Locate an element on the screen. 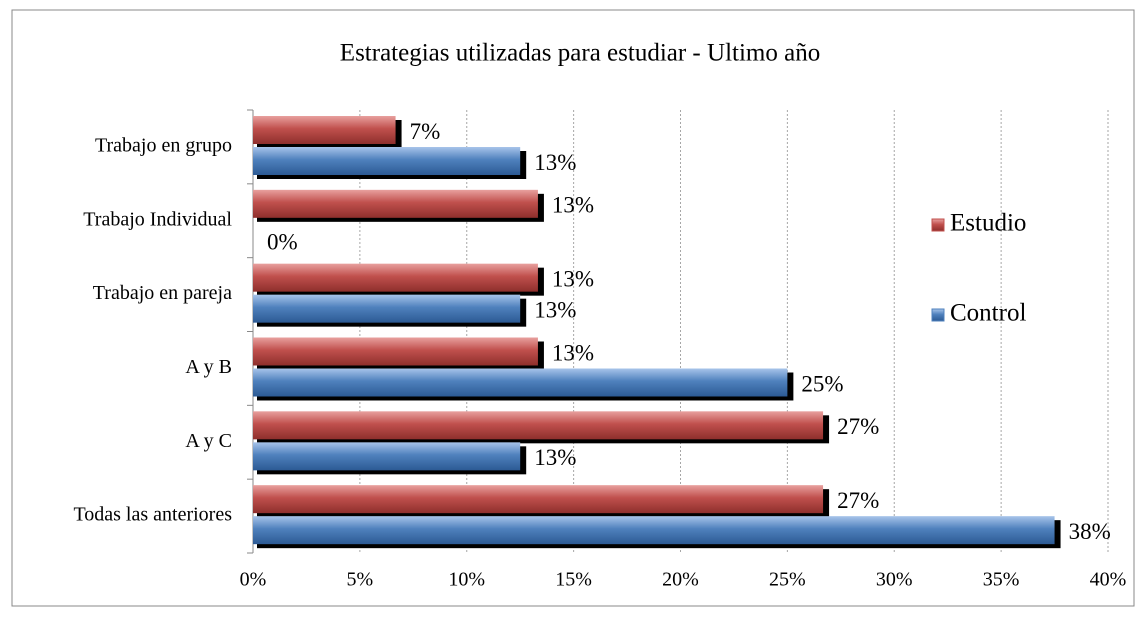  y-tick-label: Trabajo en pareja is located at coordinates (162, 293).